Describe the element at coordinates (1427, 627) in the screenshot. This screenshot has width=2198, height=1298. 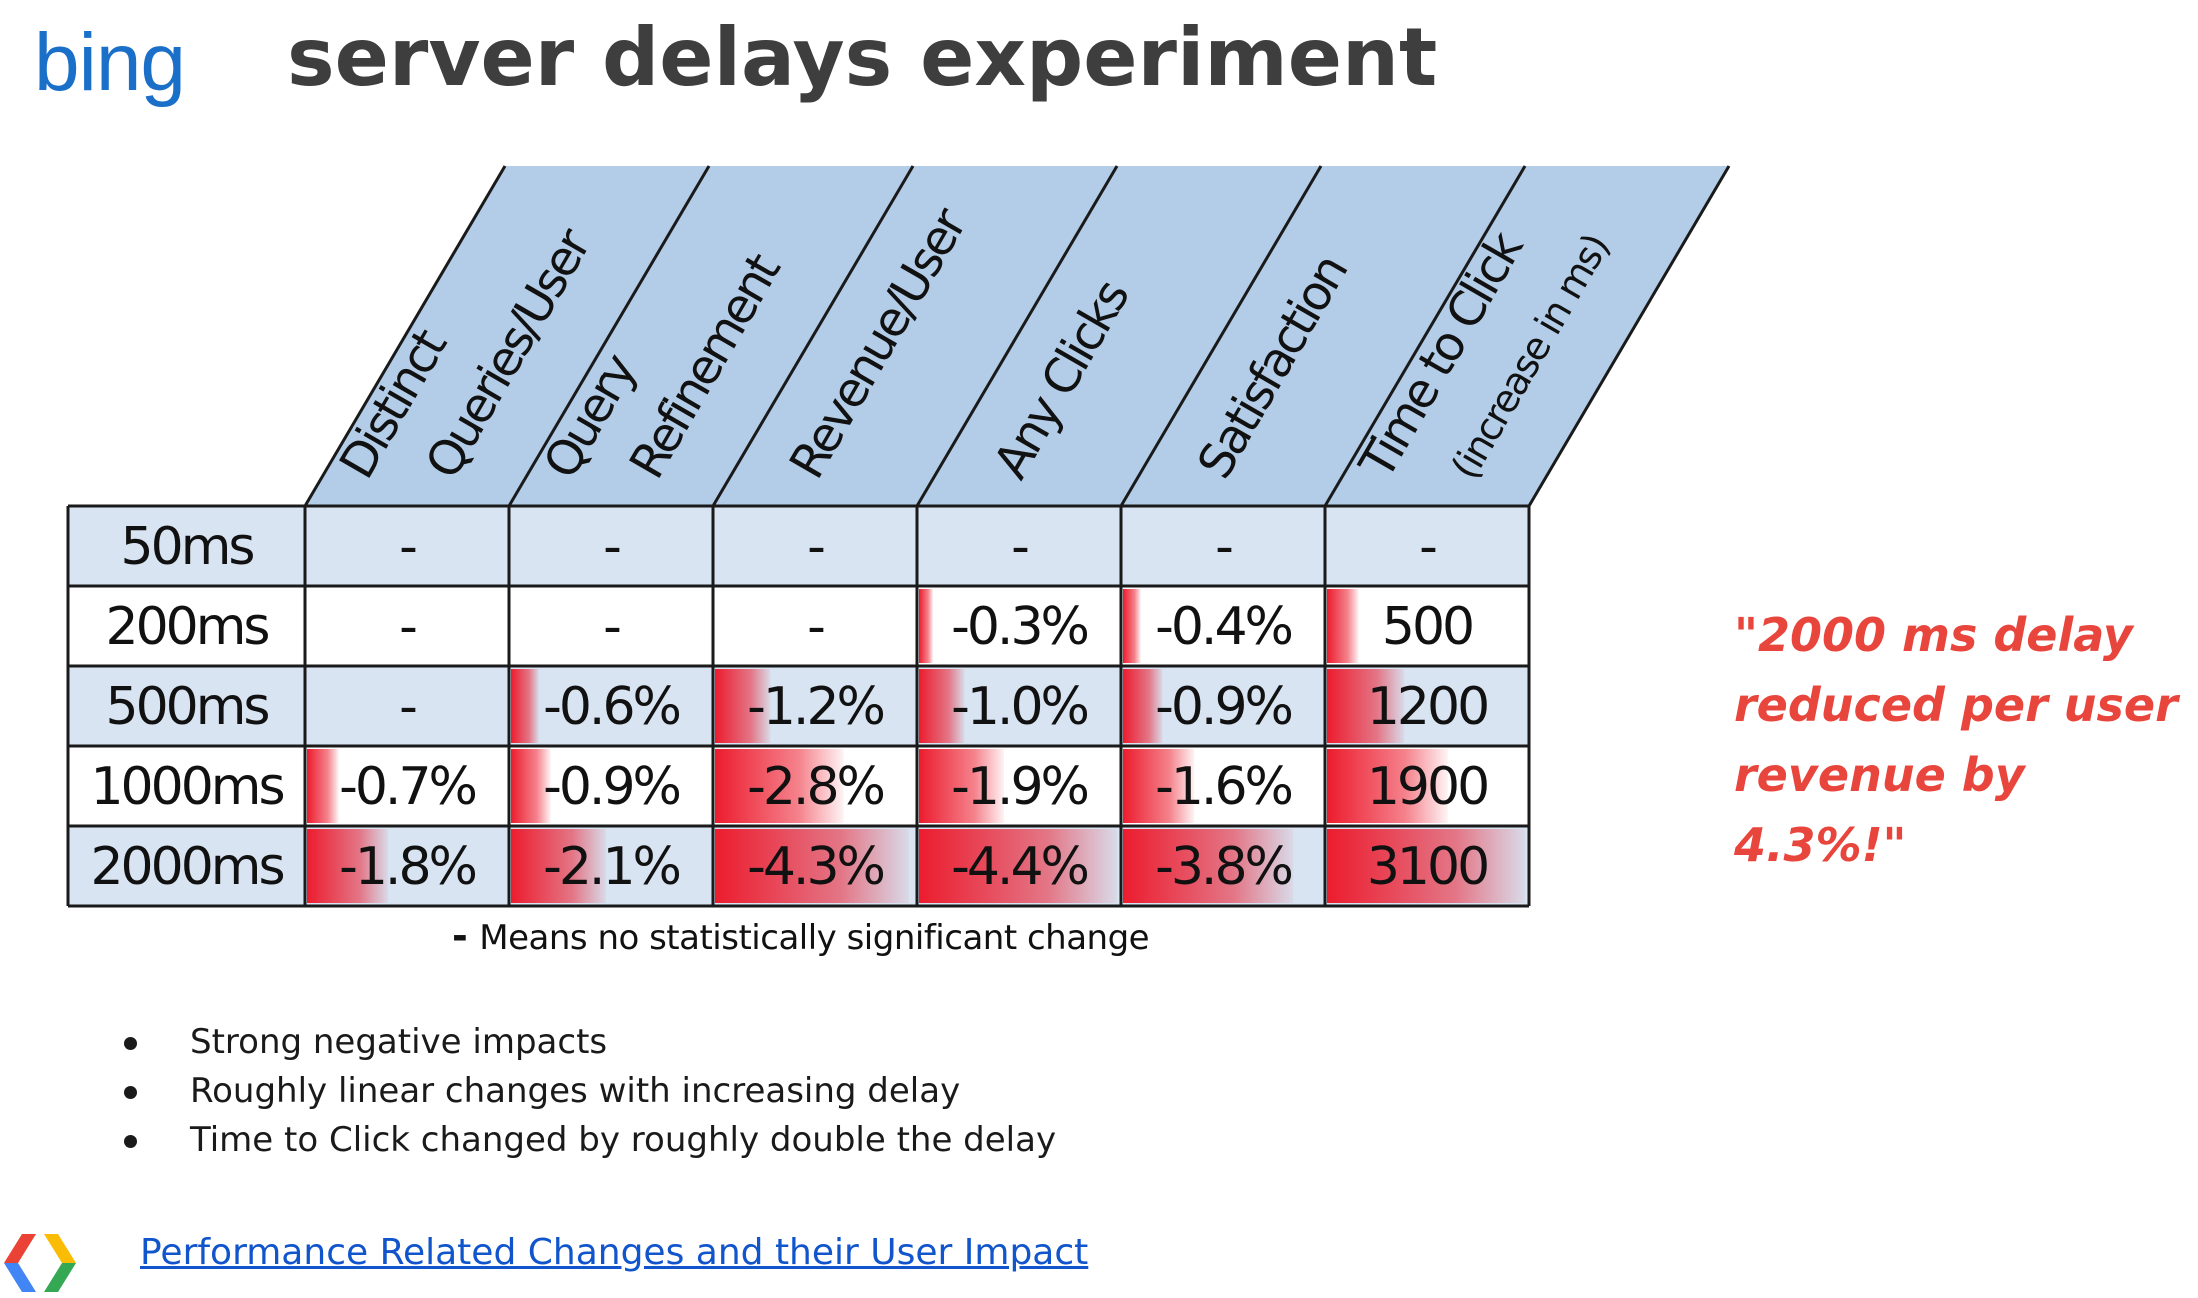
I see `table-cell: 500` at that location.